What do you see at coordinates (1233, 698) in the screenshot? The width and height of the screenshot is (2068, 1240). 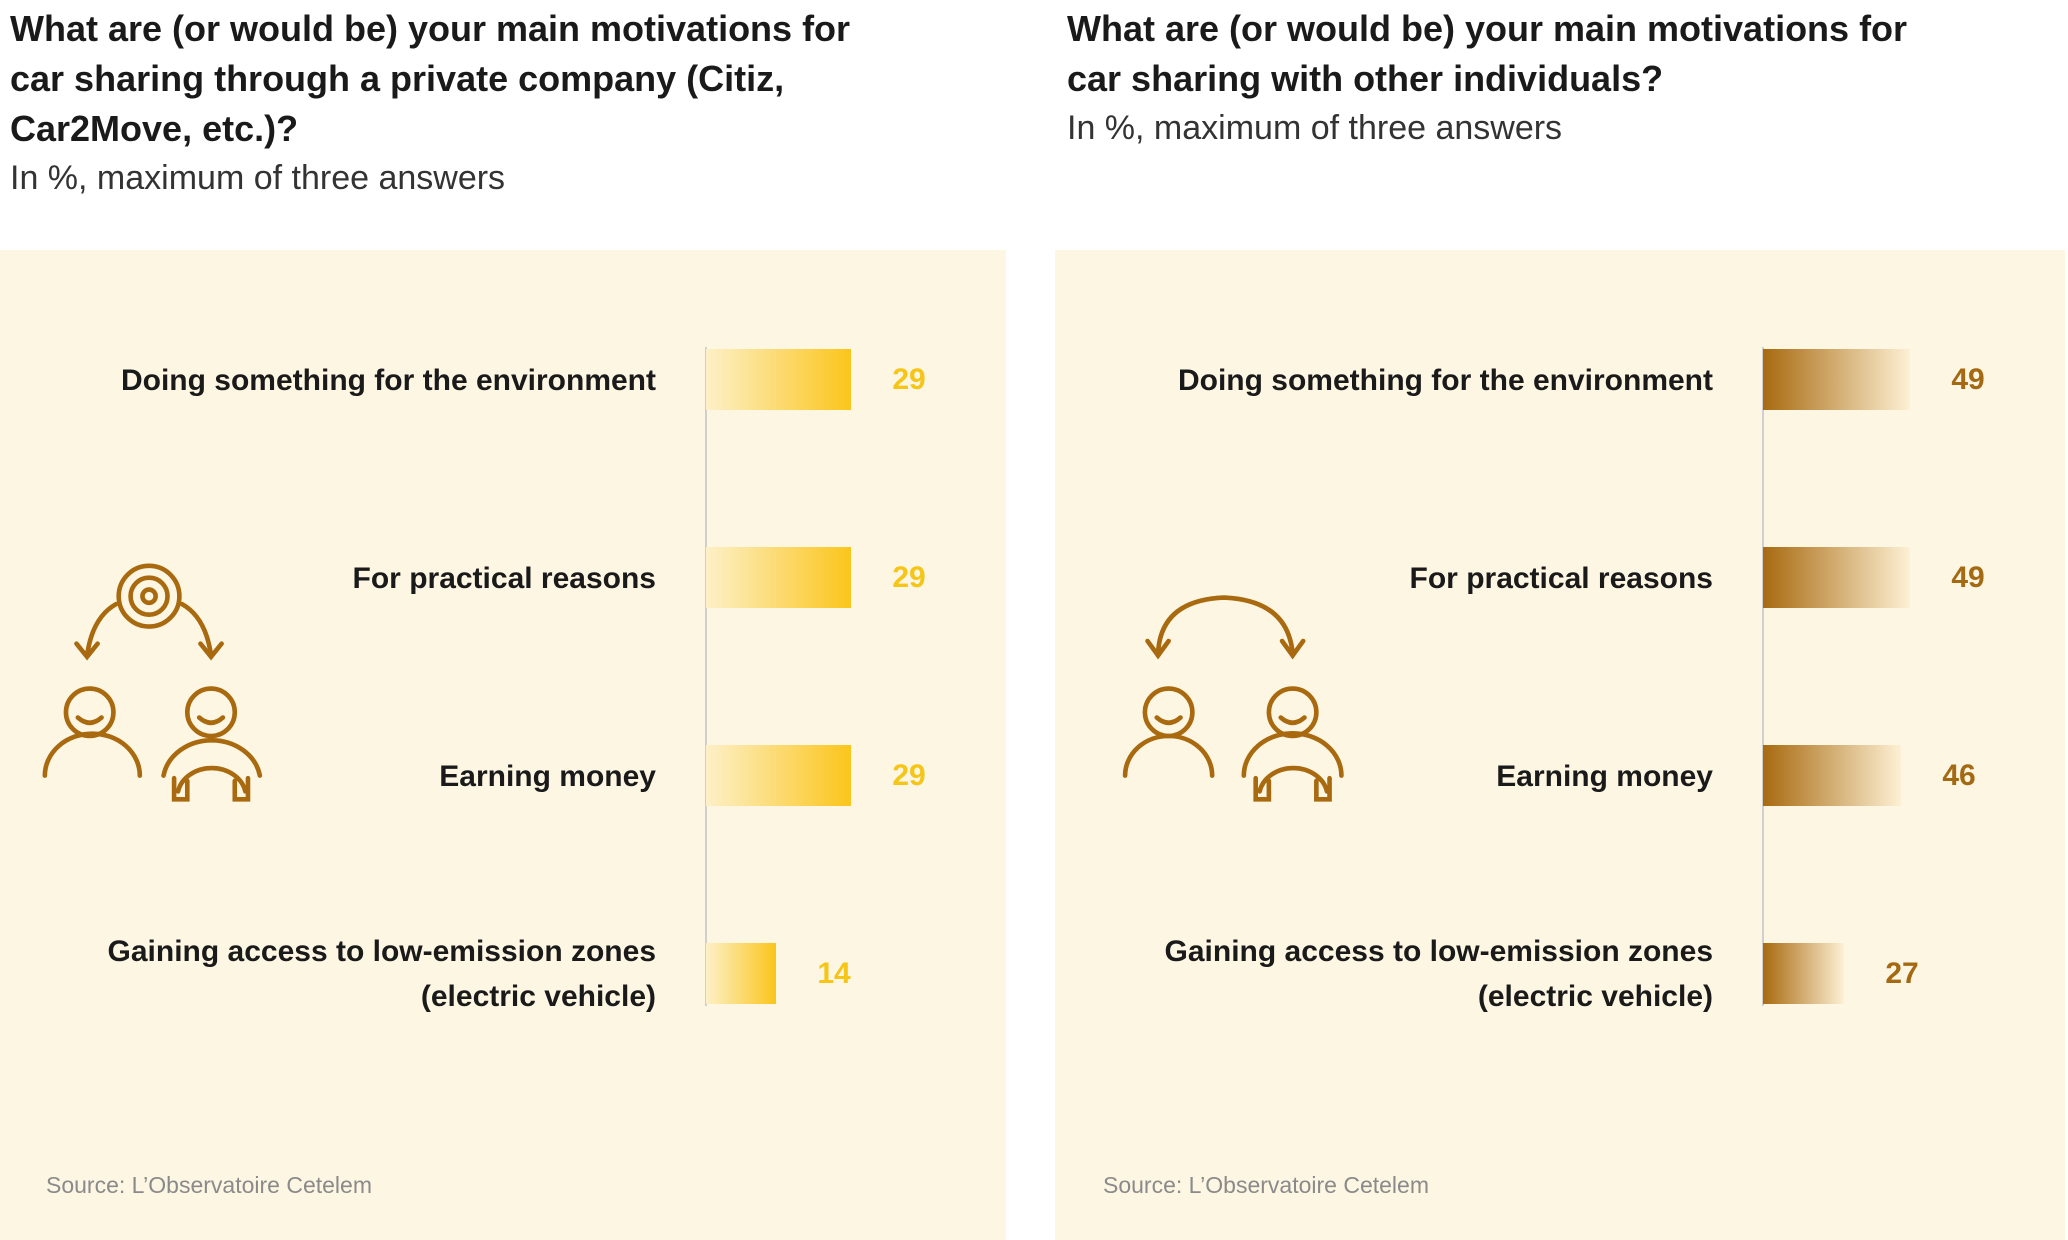 I see `icon-individuals` at bounding box center [1233, 698].